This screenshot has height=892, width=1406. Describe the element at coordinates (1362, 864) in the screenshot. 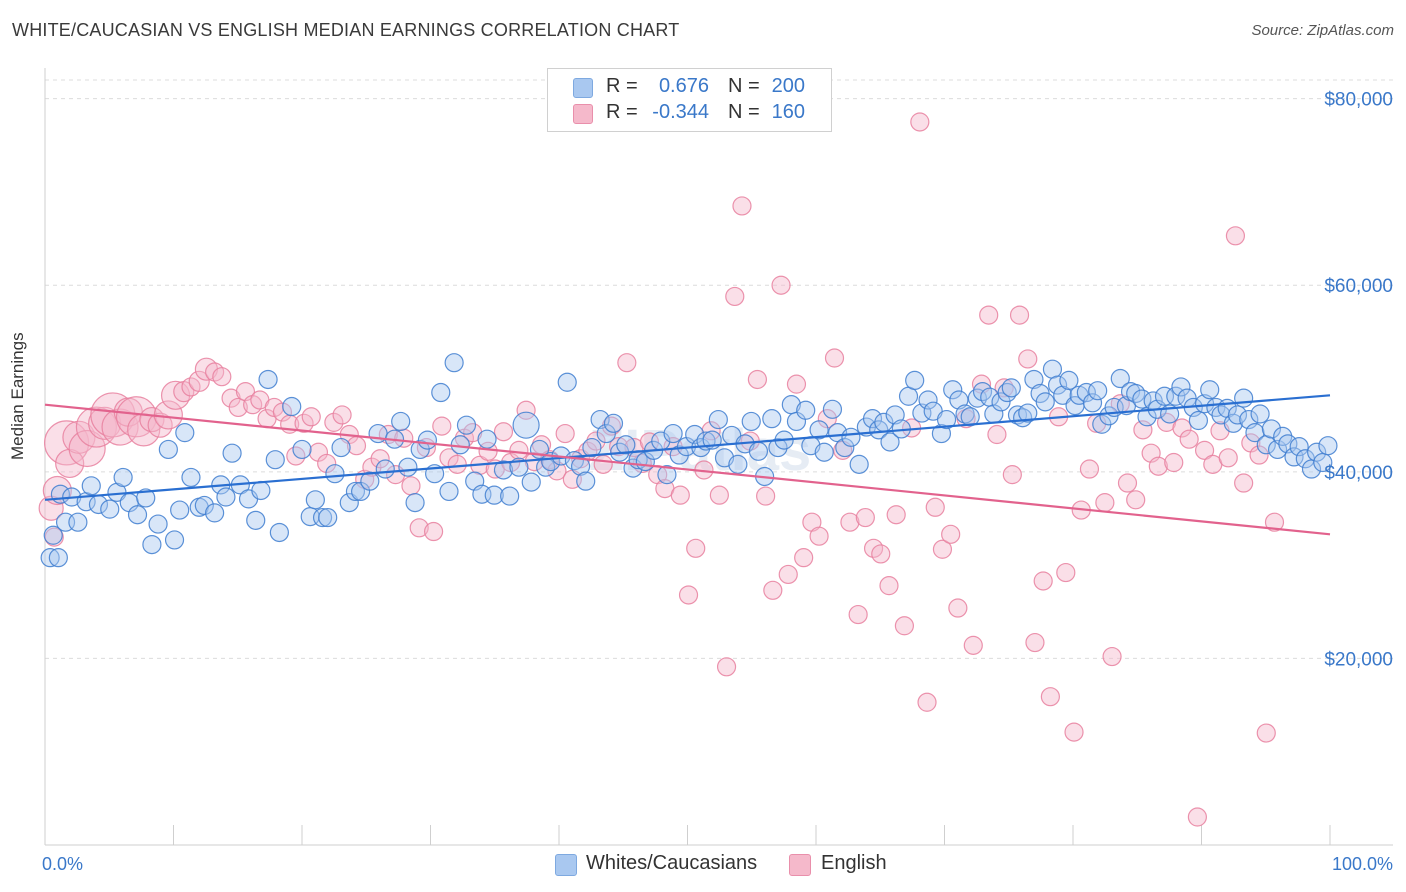

I see `x-tick-label-max: 100.0%` at that location.